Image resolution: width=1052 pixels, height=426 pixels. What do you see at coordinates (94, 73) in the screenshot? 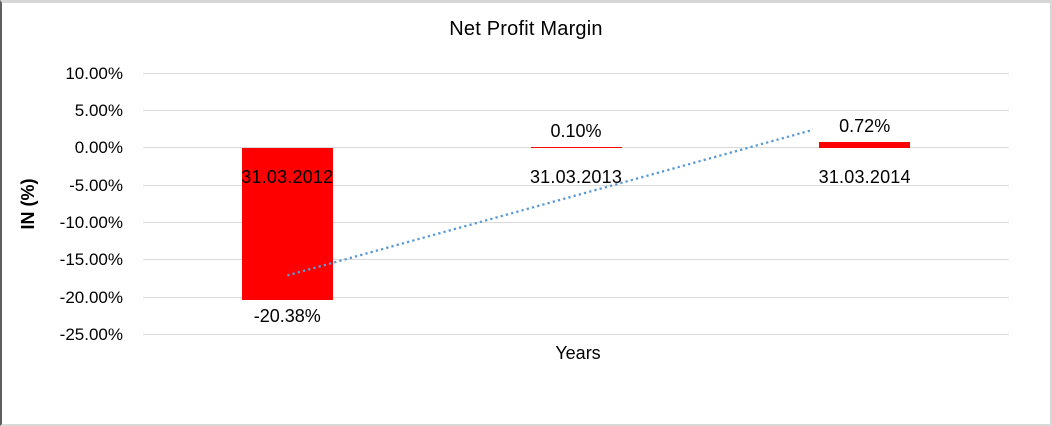
I see `y-tick-label: 10.00%` at bounding box center [94, 73].